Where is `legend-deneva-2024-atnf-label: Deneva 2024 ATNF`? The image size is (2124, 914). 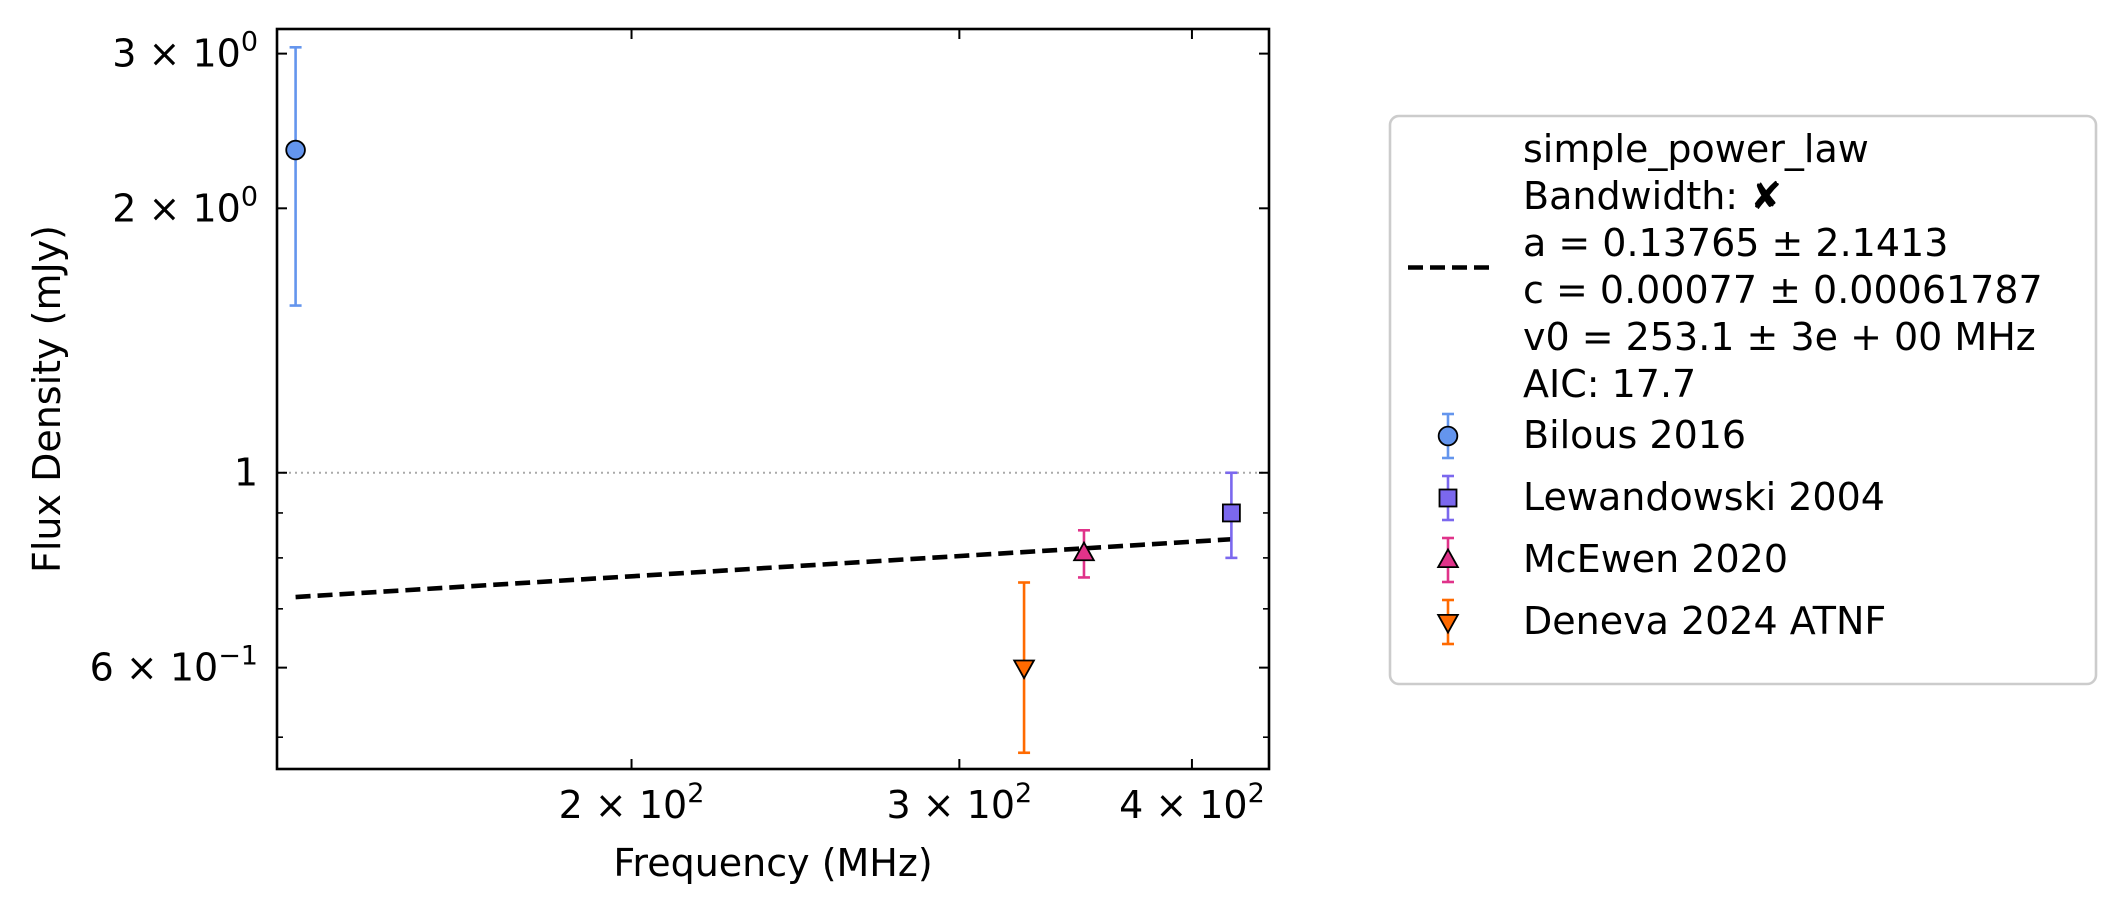 legend-deneva-2024-atnf-label: Deneva 2024 ATNF is located at coordinates (1704, 621).